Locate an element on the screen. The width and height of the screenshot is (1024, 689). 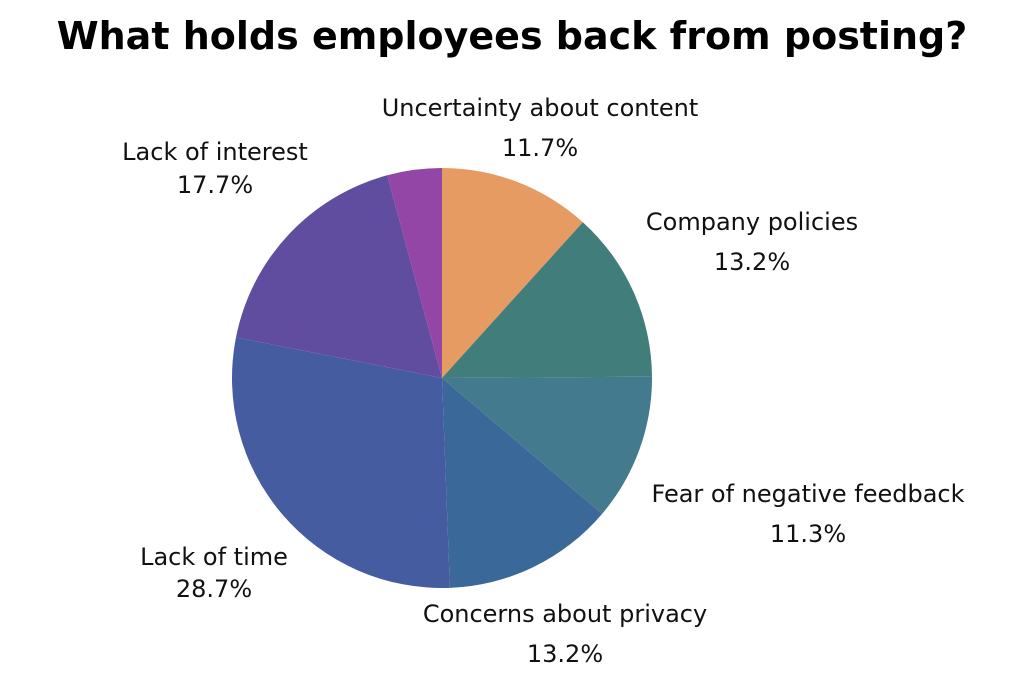
slice-value-fear-of-negative-feedback-2: 11.3% is located at coordinates (808, 534).